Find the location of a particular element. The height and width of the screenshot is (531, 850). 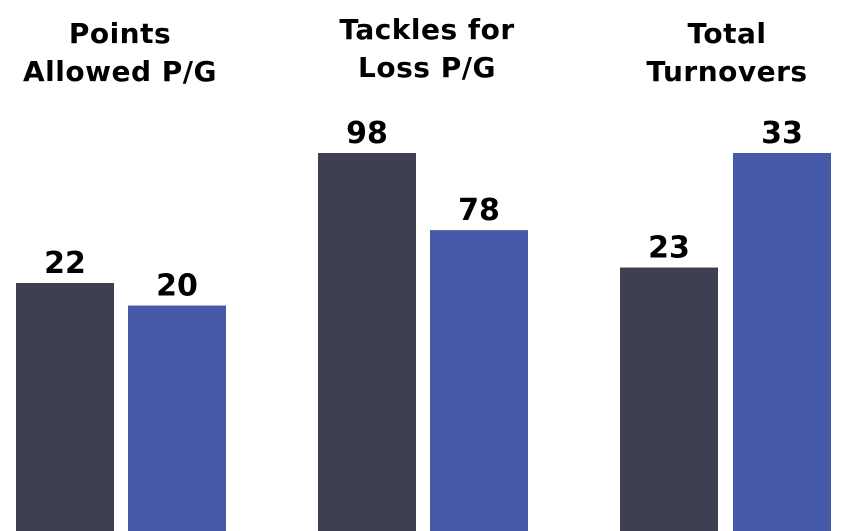

panel-title-line: Total is located at coordinates (727, 33).